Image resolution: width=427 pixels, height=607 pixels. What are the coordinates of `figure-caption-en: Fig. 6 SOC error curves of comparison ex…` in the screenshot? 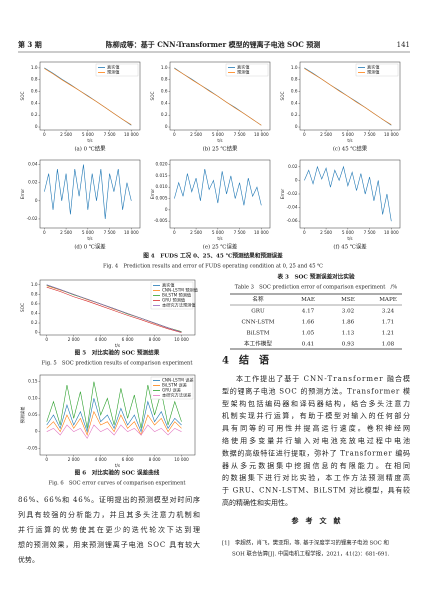 It's located at (117, 484).